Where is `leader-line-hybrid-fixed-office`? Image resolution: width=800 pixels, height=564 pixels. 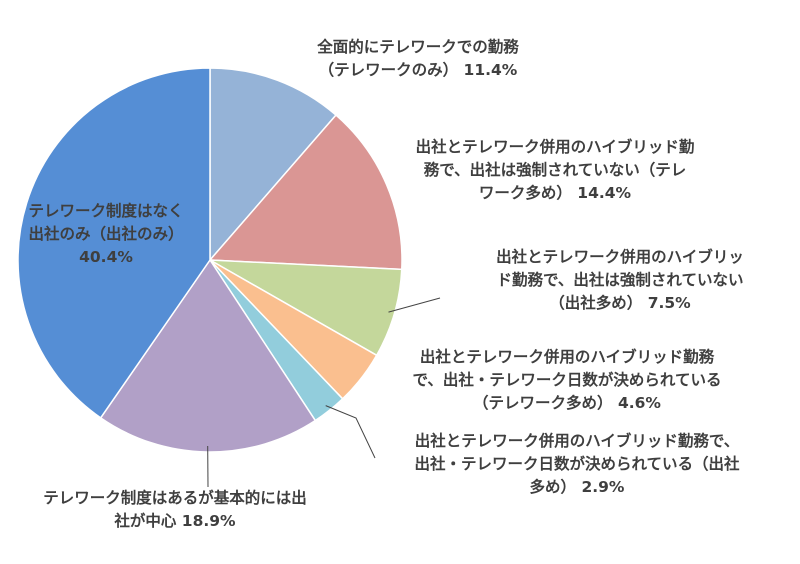
leader-line-hybrid-fixed-office is located at coordinates (350, 432).